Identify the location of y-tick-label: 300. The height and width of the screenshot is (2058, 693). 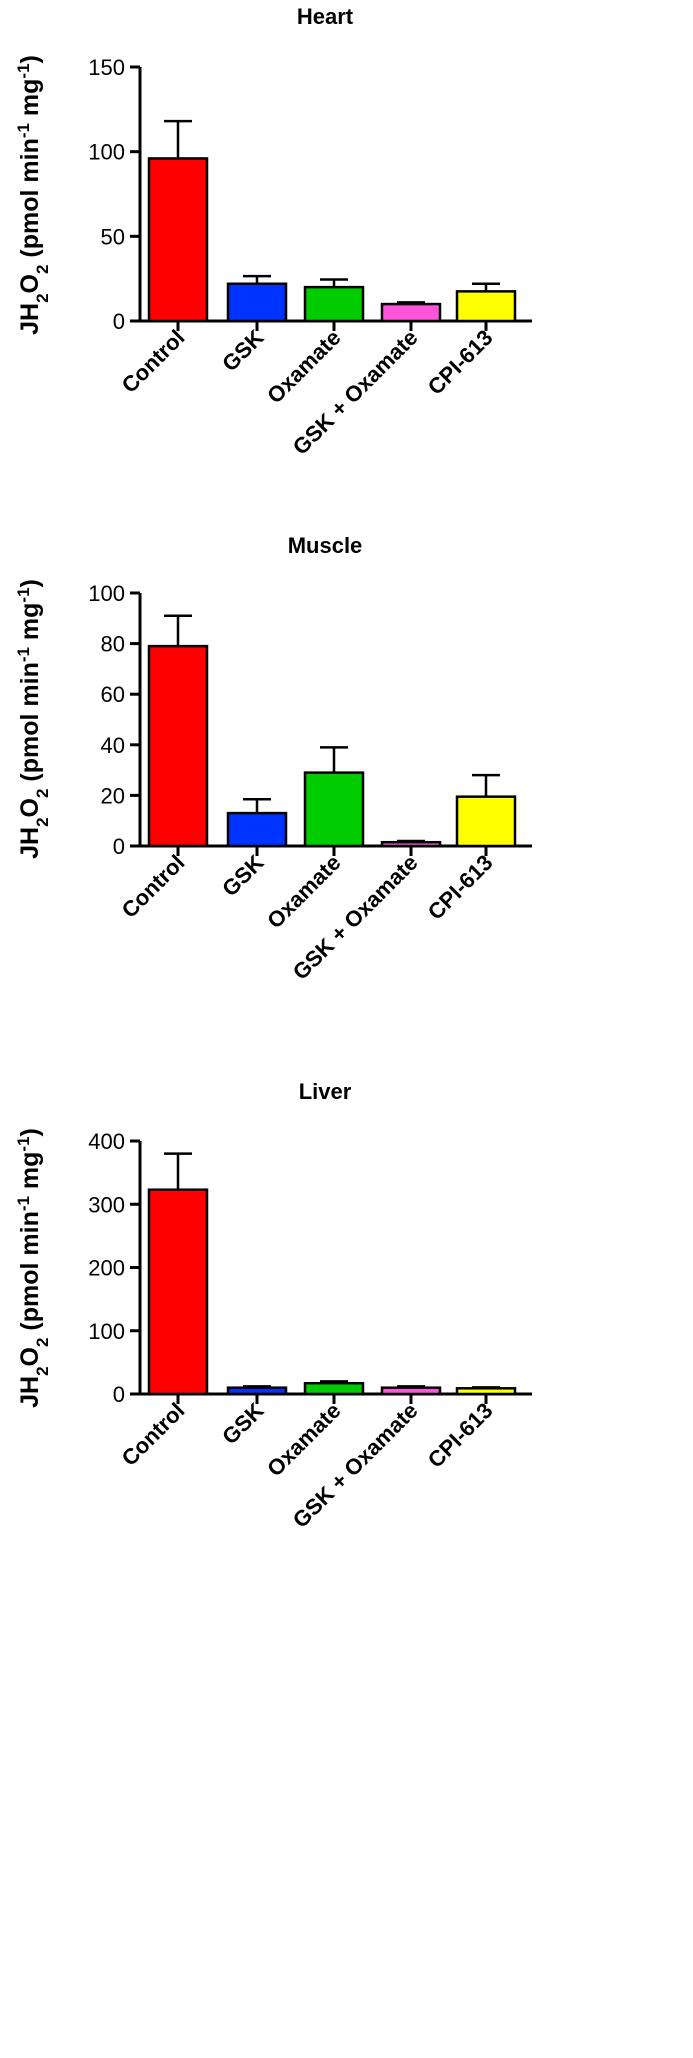
(106, 1204).